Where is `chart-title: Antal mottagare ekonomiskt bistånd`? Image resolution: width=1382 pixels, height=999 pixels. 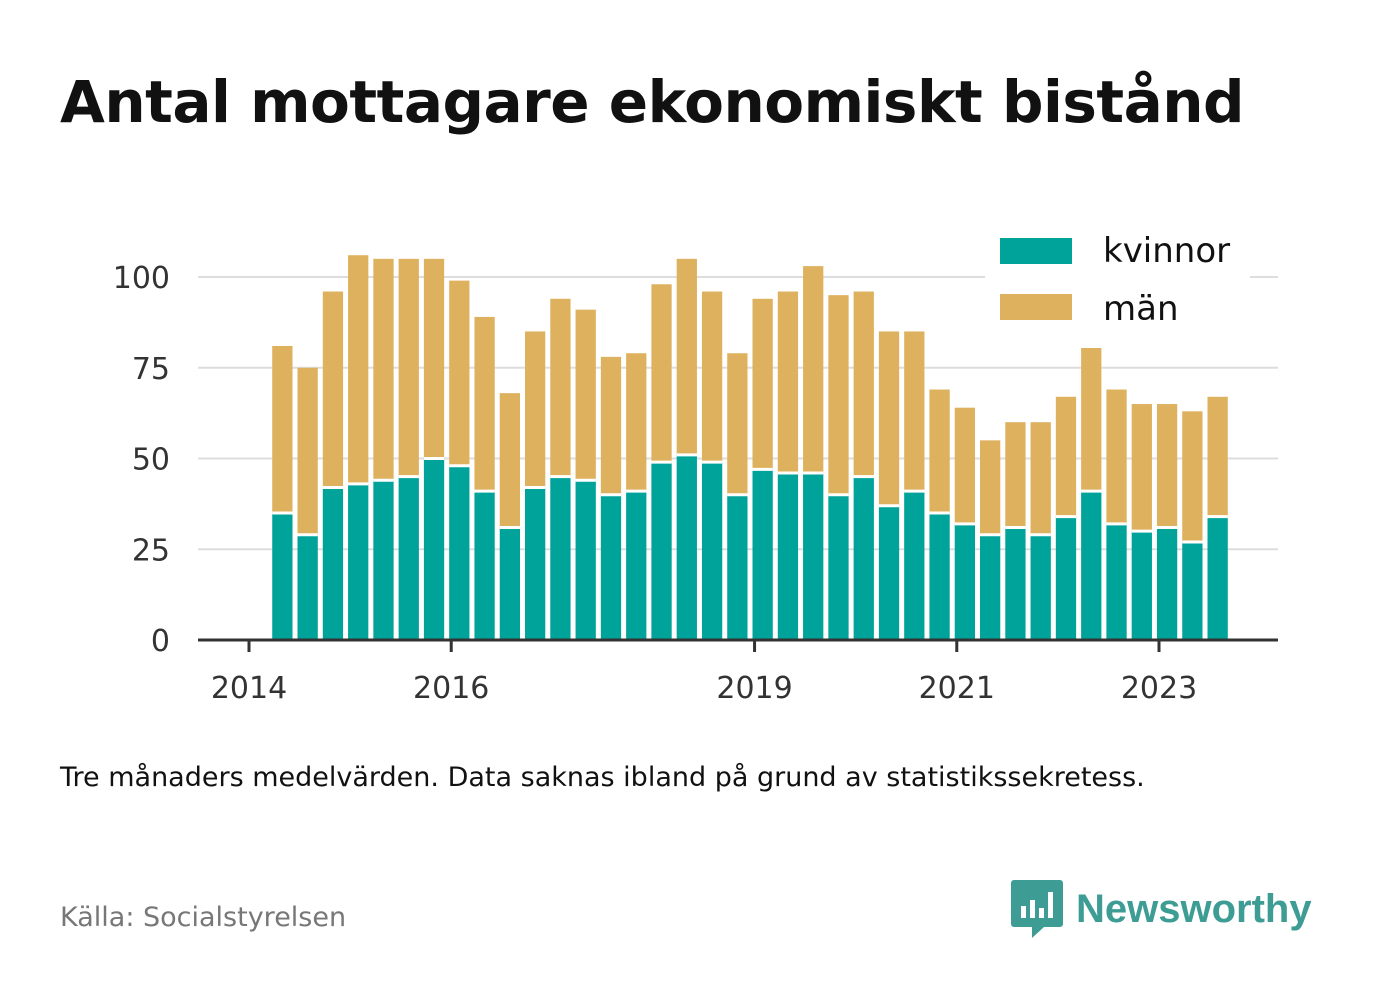 chart-title: Antal mottagare ekonomiskt bistånd is located at coordinates (652, 102).